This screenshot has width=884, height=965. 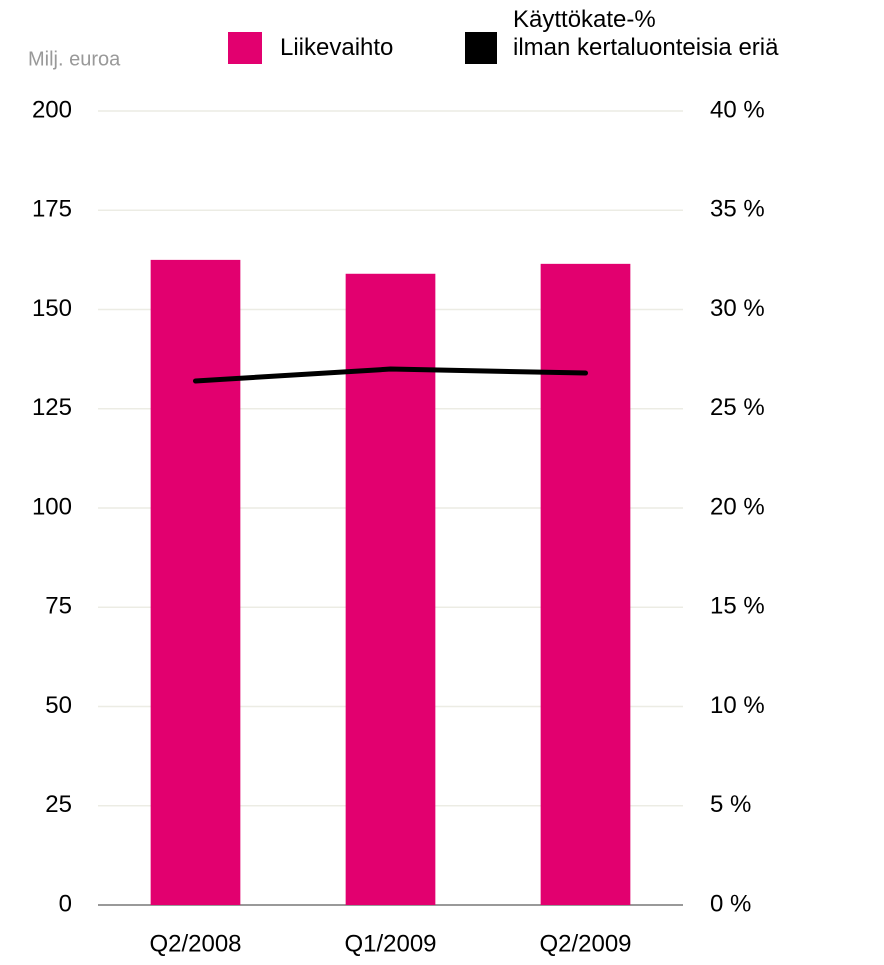 What do you see at coordinates (52, 308) in the screenshot?
I see `y-tick-label: 150` at bounding box center [52, 308].